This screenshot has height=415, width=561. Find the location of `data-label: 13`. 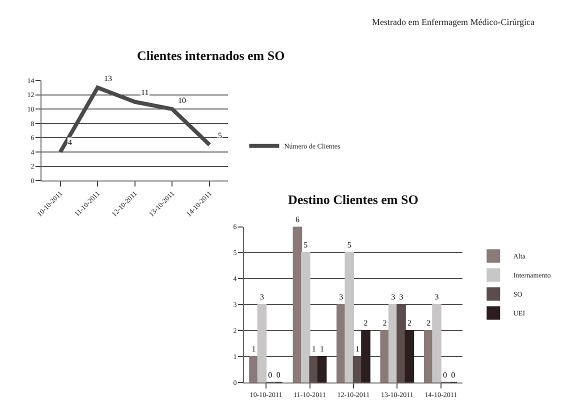

data-label: 13 is located at coordinates (108, 78).